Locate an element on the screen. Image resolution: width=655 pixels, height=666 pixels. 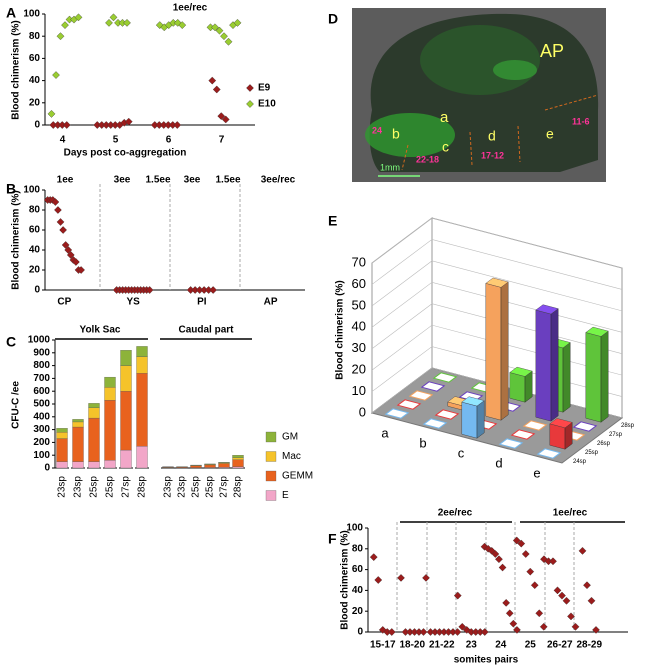
x-tick-label: 15-17 is located at coordinates (383, 645).